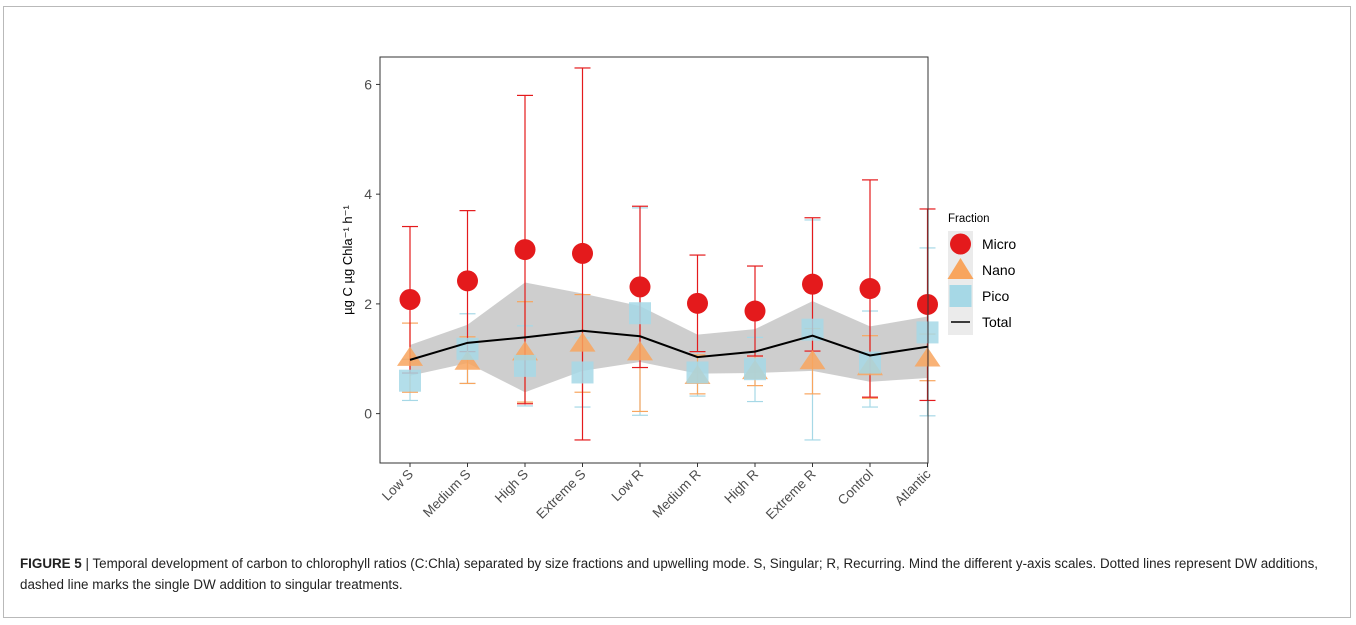  Describe the element at coordinates (668, 345) in the screenshot. I see `total-line` at that location.